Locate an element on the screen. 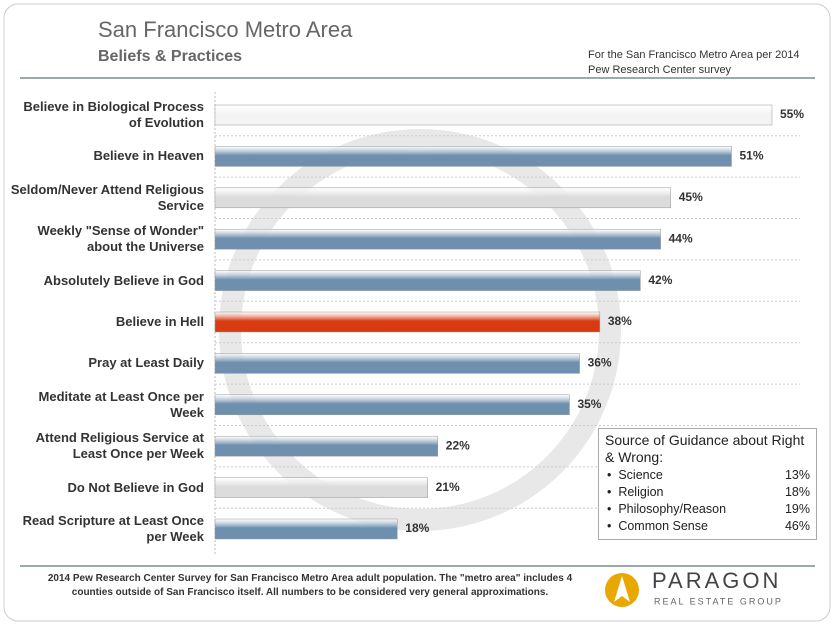 The width and height of the screenshot is (835, 626). value-label: 21% is located at coordinates (448, 487).